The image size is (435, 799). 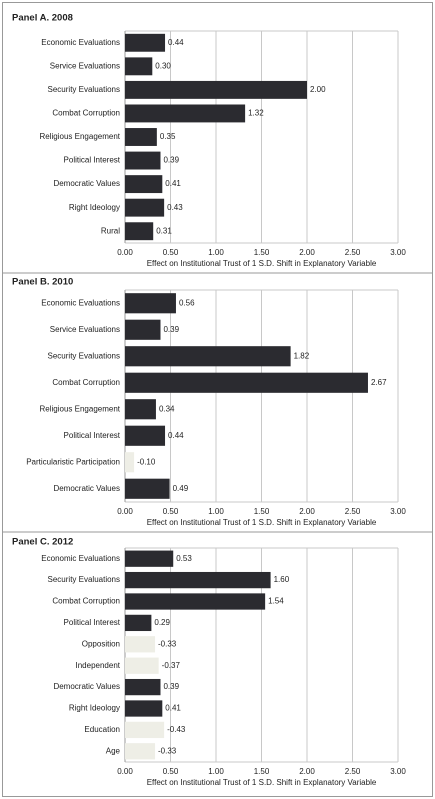 I want to click on panel-title: Panel B. 2010, so click(x=42, y=282).